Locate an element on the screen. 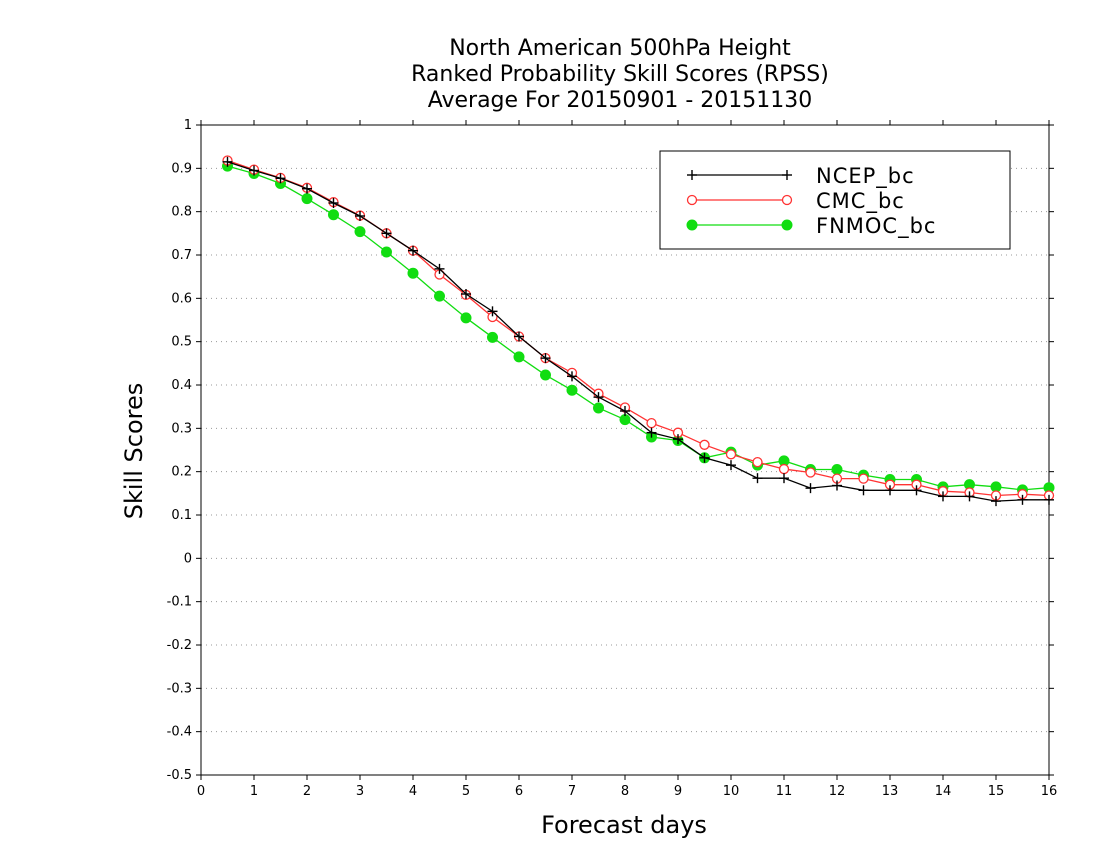 This screenshot has height=850, width=1100. y-tick-label-3: -0.2 is located at coordinates (179, 645).